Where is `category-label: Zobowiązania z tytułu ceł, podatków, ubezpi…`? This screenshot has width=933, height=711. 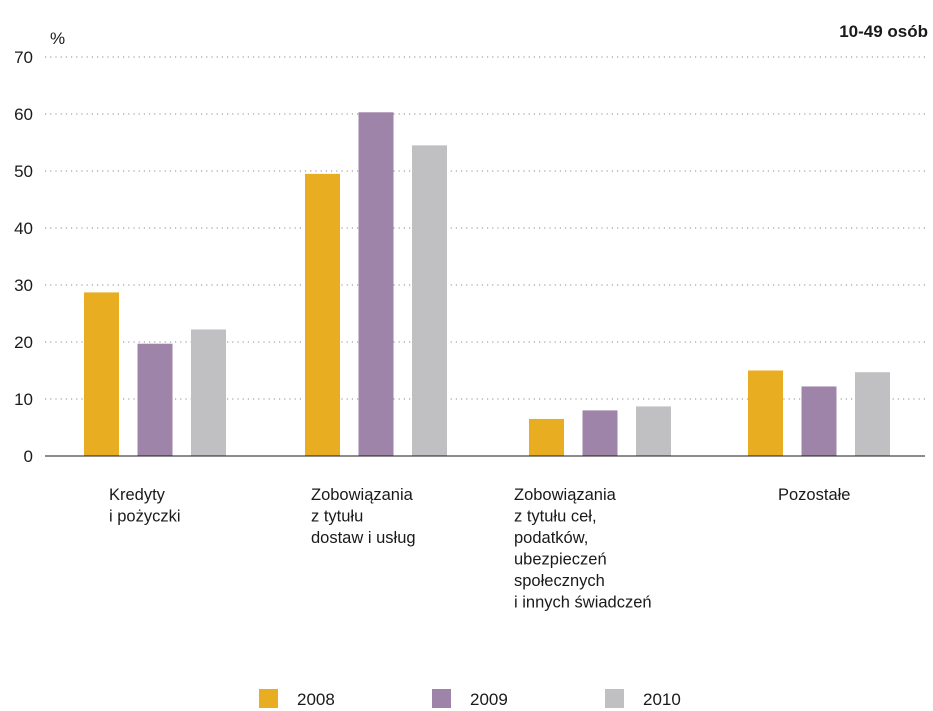
category-label: Zobowiązania z tytułu ceł, podatków, ubezpi… is located at coordinates (583, 549).